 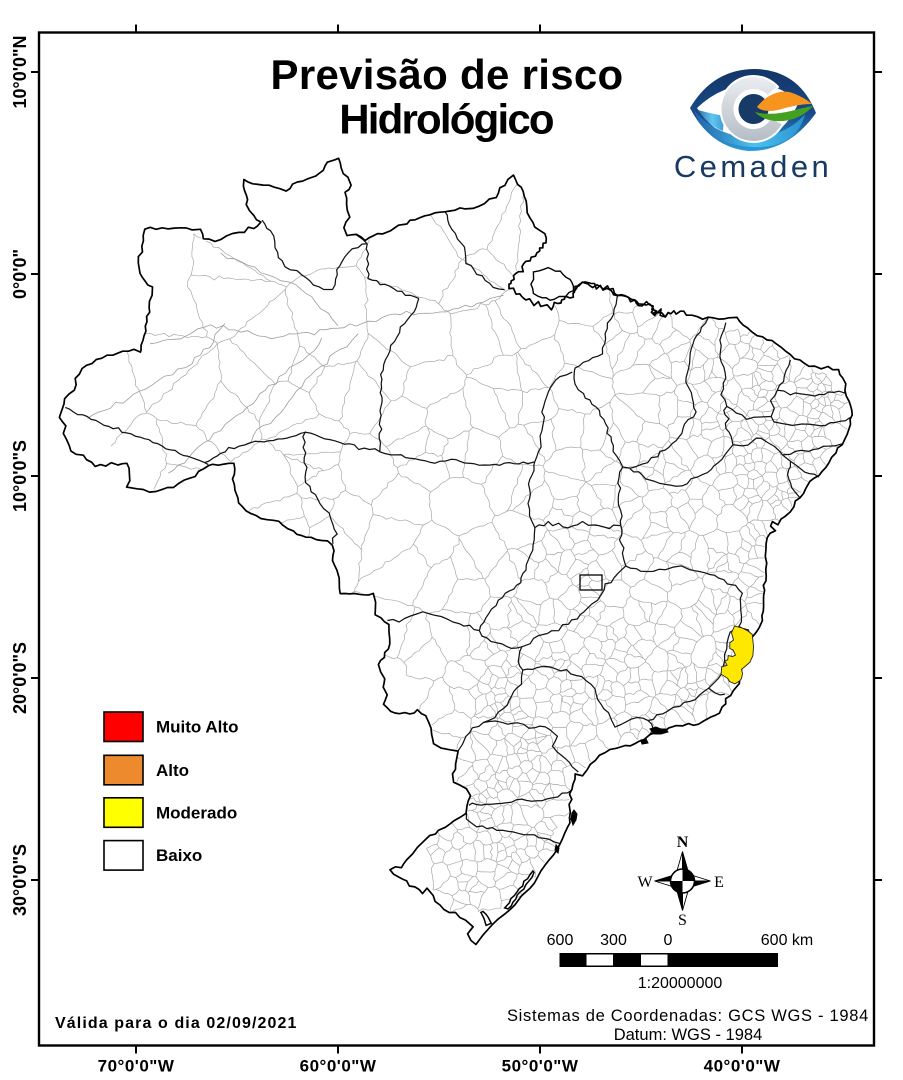 I want to click on svg-text: Cemaden, so click(x=753, y=166).